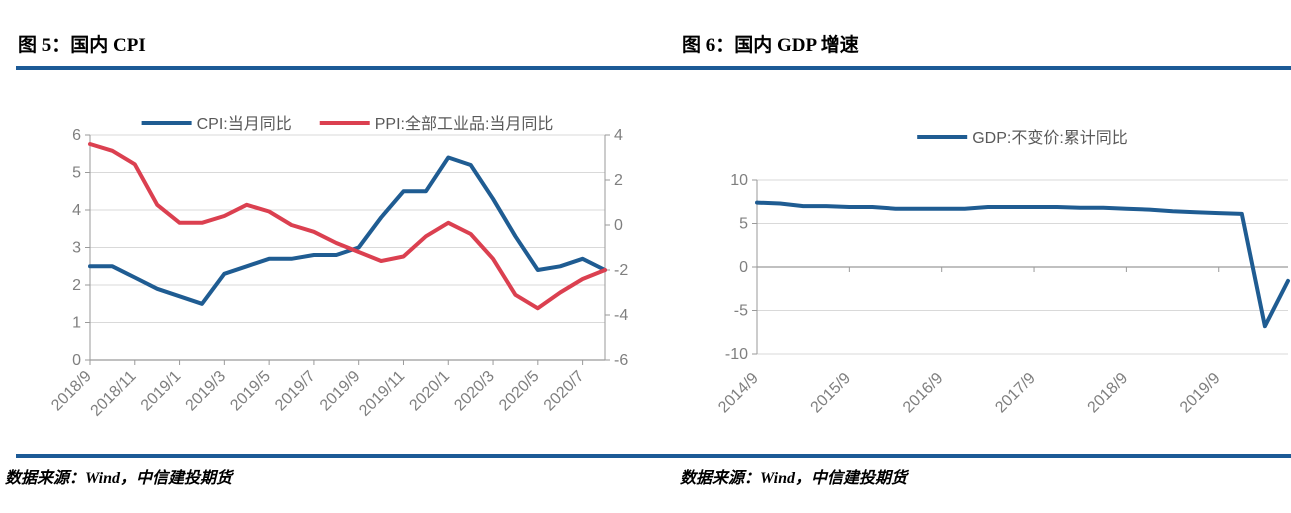  What do you see at coordinates (76, 248) in the screenshot?
I see `left-axis-label: 3` at bounding box center [76, 248].